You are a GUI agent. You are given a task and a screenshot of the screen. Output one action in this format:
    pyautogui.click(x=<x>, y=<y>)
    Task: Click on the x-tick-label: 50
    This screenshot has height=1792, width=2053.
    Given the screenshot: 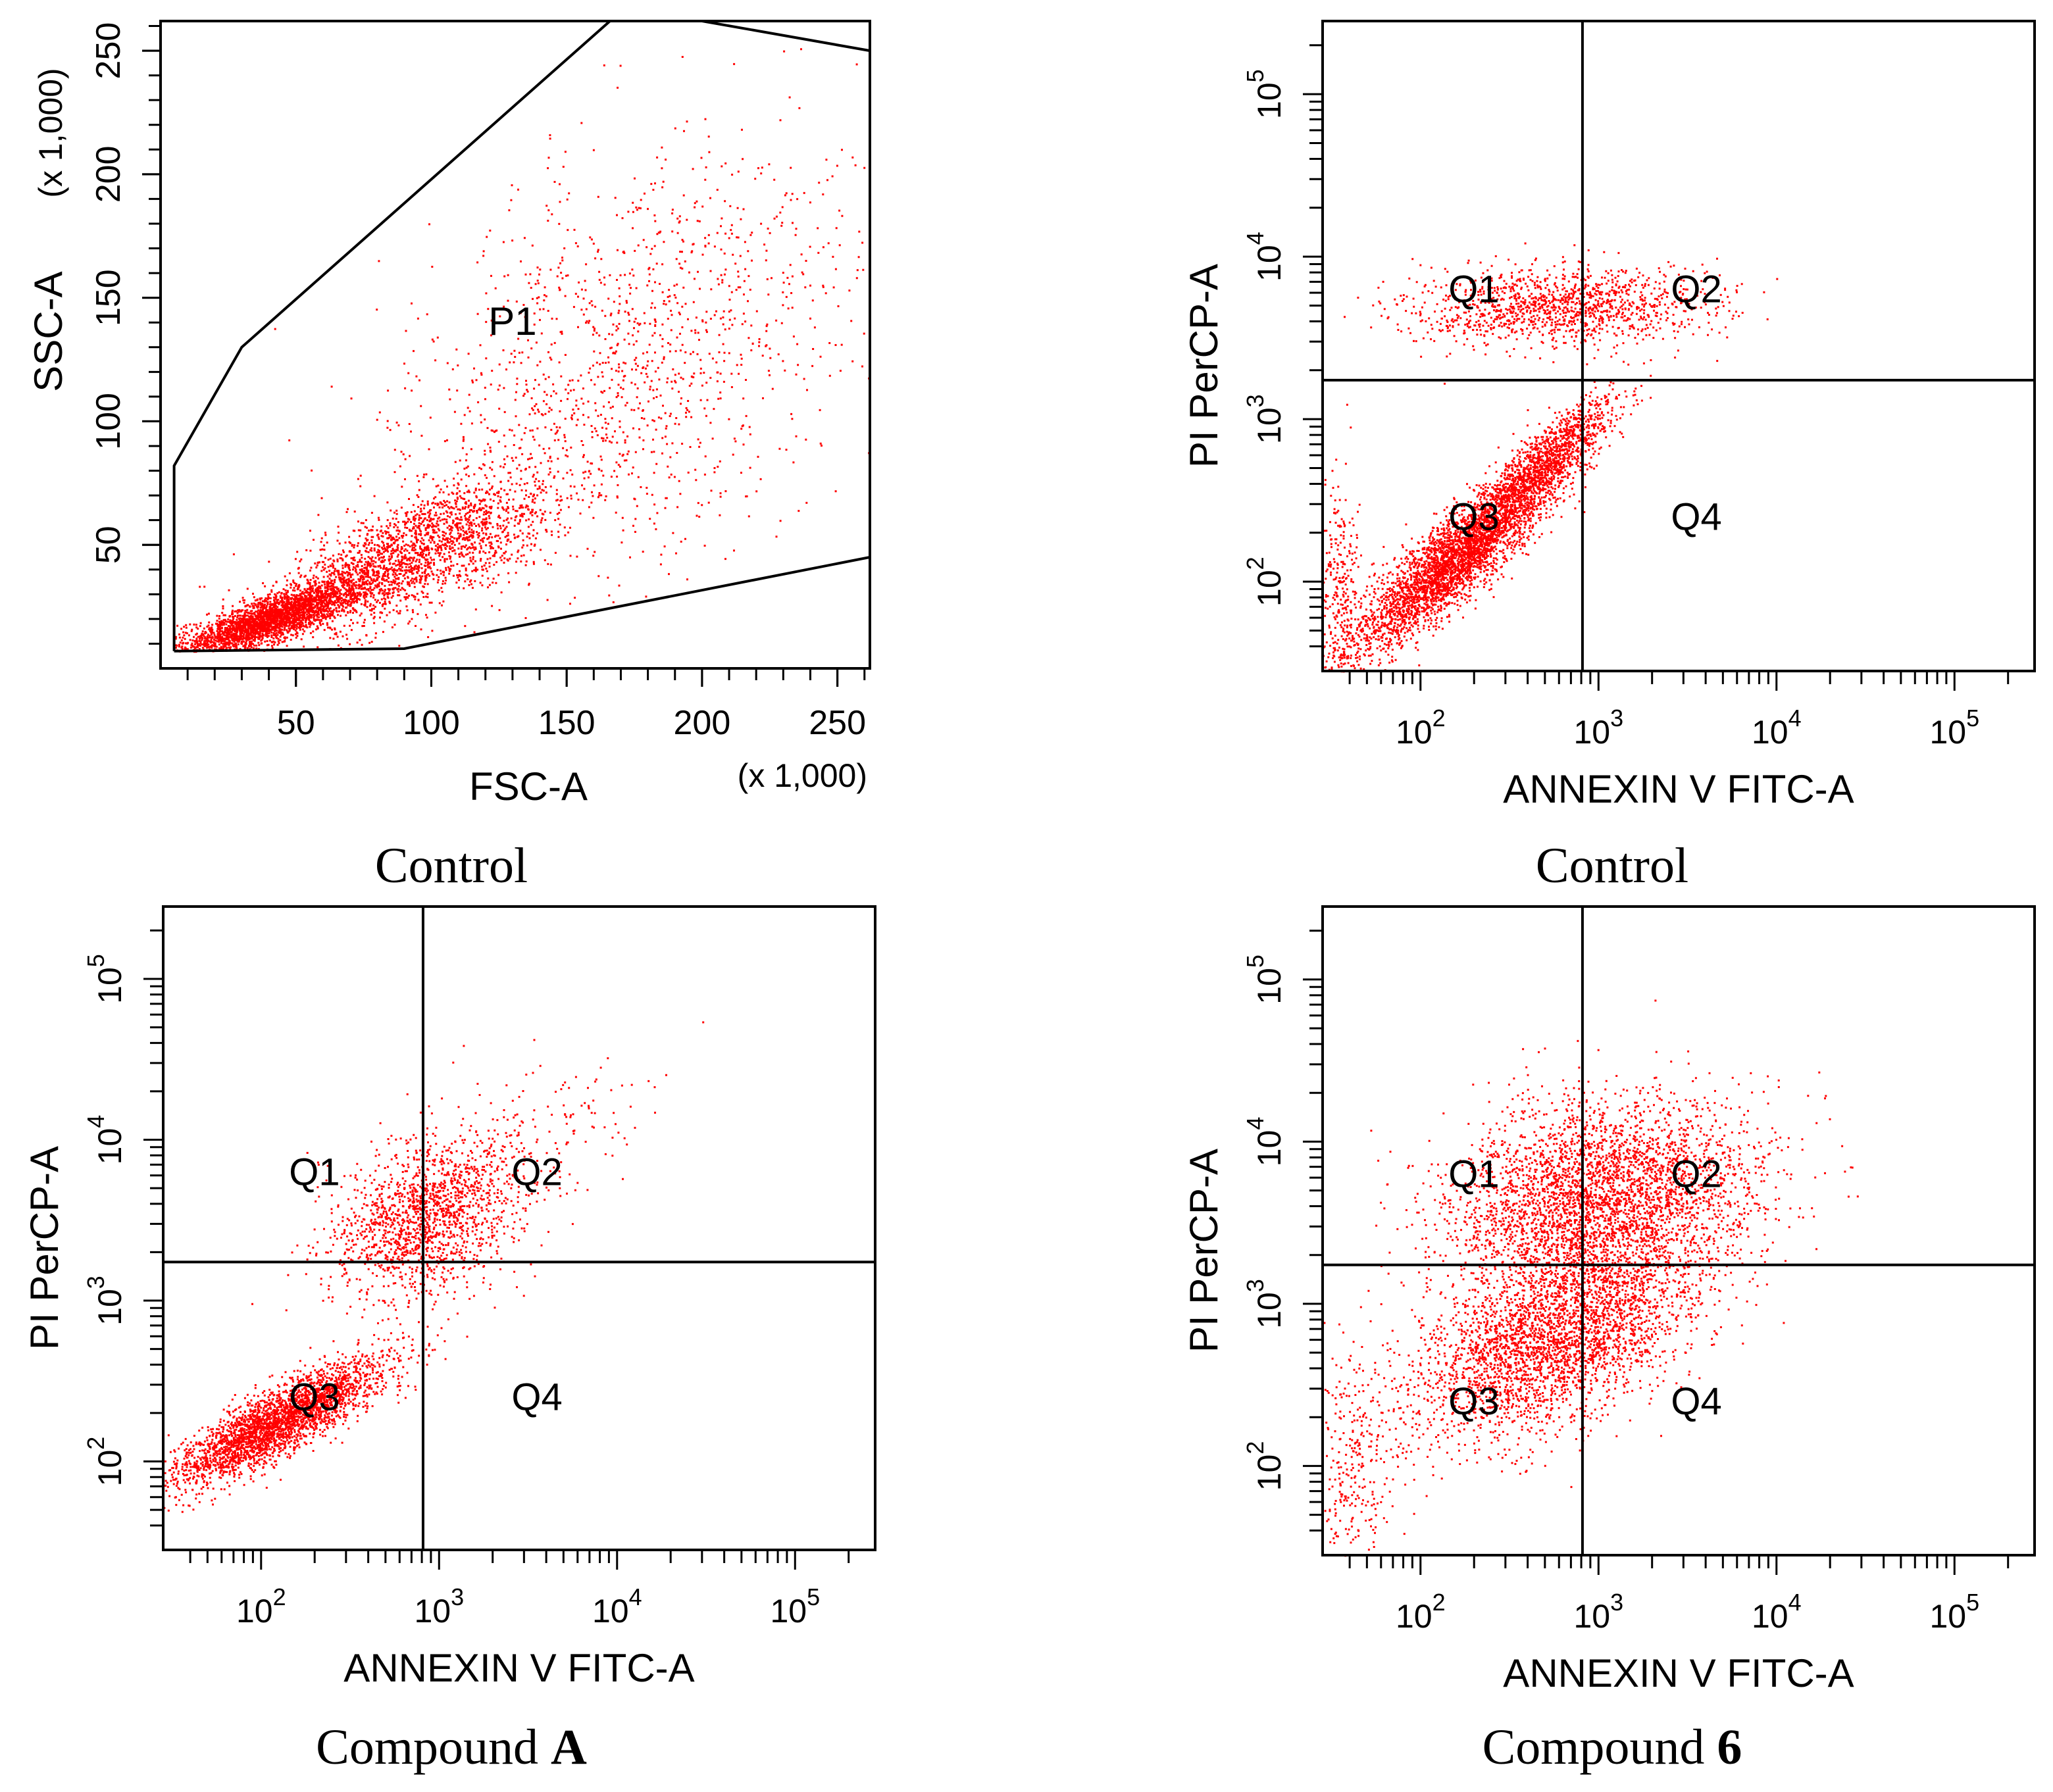 What is the action you would take?
    pyautogui.click(x=296, y=723)
    